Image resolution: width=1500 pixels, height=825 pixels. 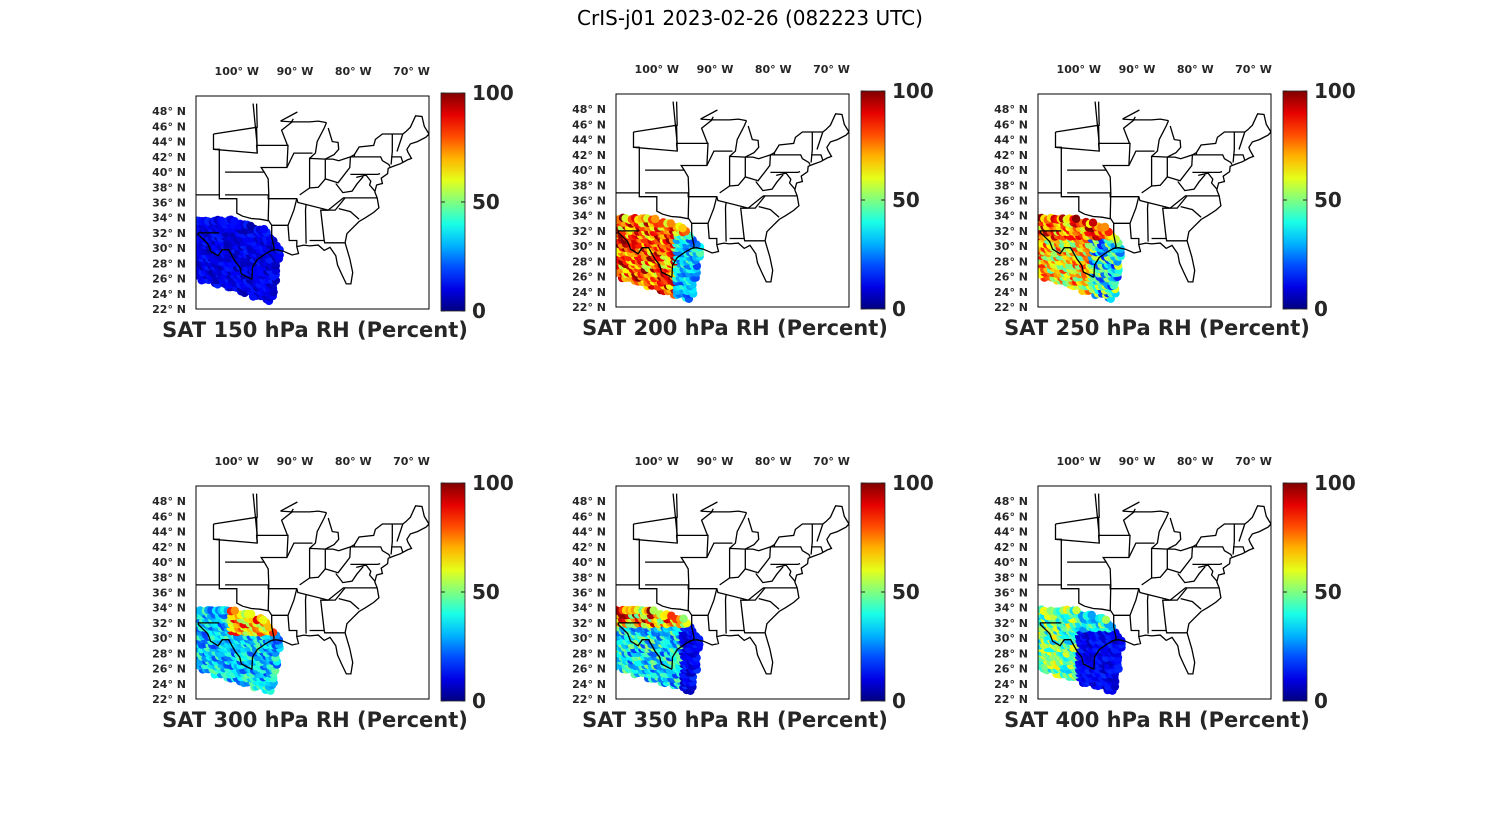 What do you see at coordinates (411, 461) in the screenshot?
I see `longitude-tick-label: 70° W` at bounding box center [411, 461].